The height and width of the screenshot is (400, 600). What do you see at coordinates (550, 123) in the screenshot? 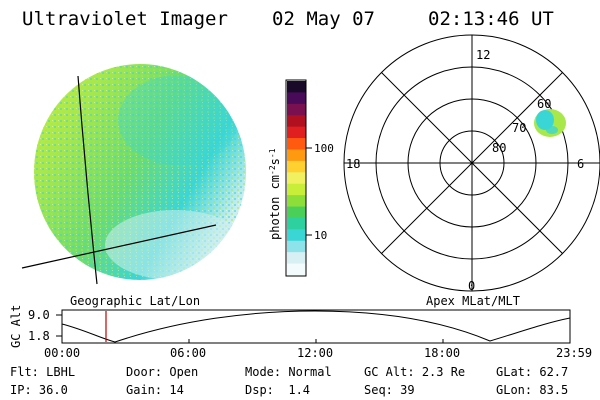
I see `auroral-blob` at bounding box center [550, 123].